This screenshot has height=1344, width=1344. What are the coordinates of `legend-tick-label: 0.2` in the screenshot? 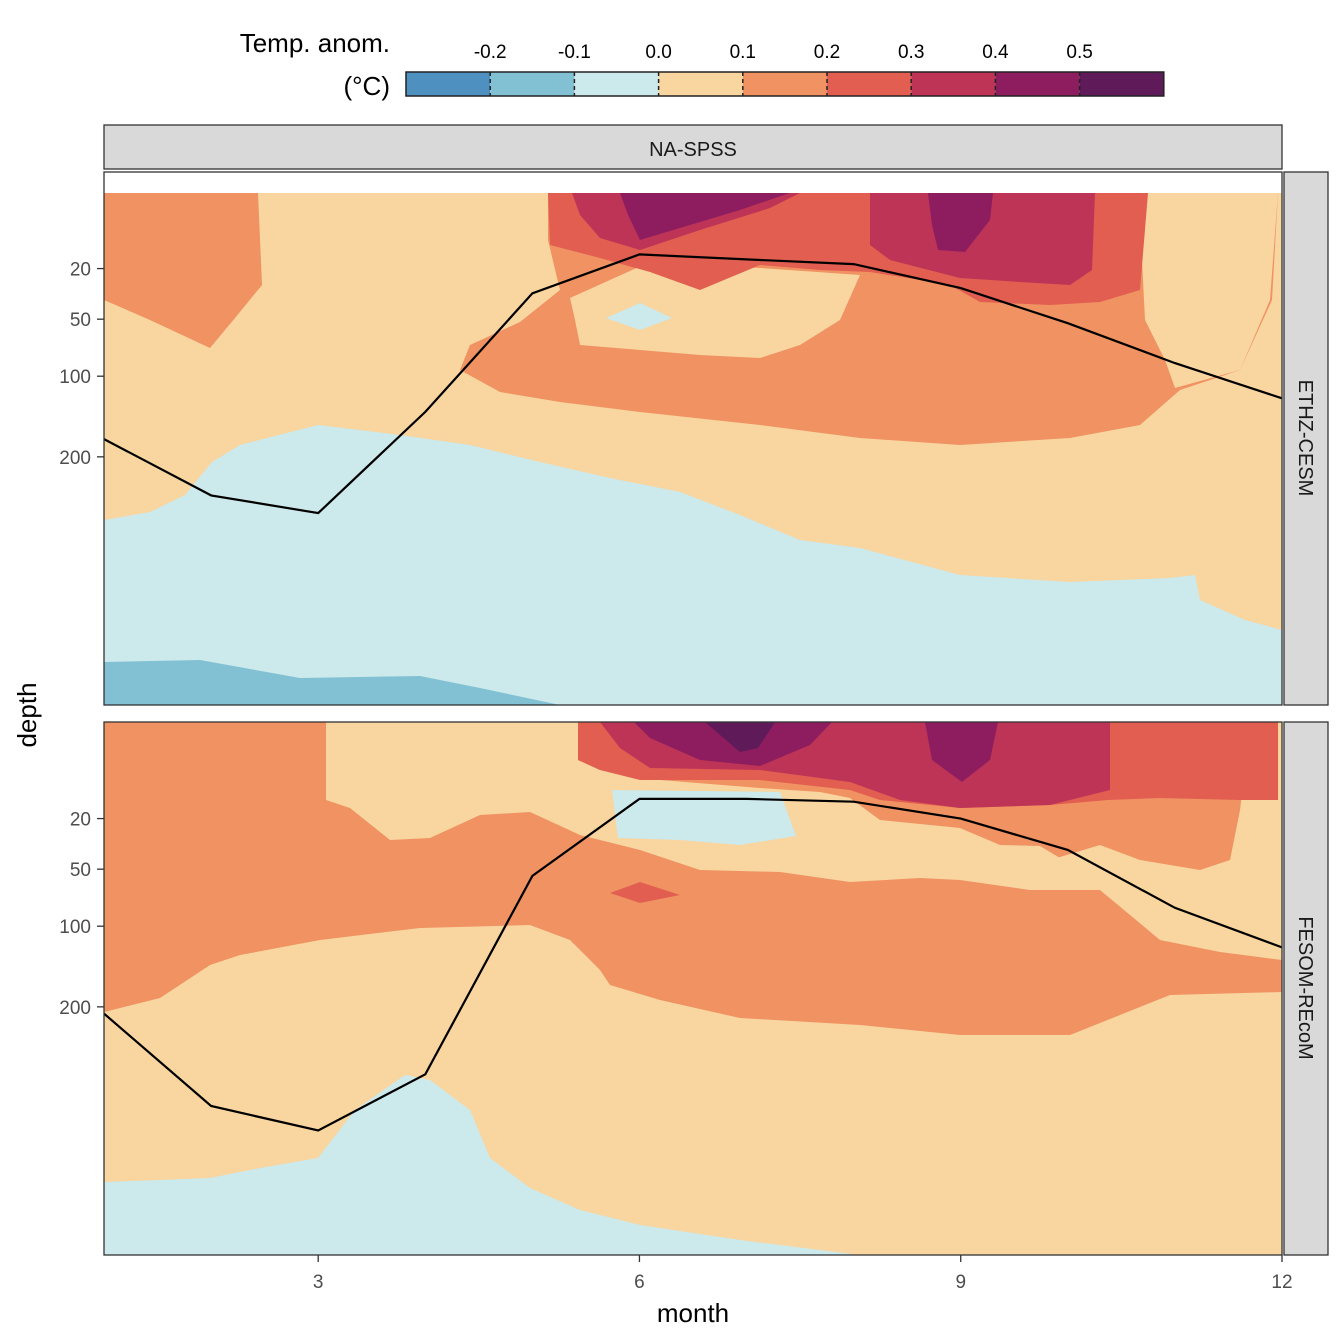 It's located at (827, 52).